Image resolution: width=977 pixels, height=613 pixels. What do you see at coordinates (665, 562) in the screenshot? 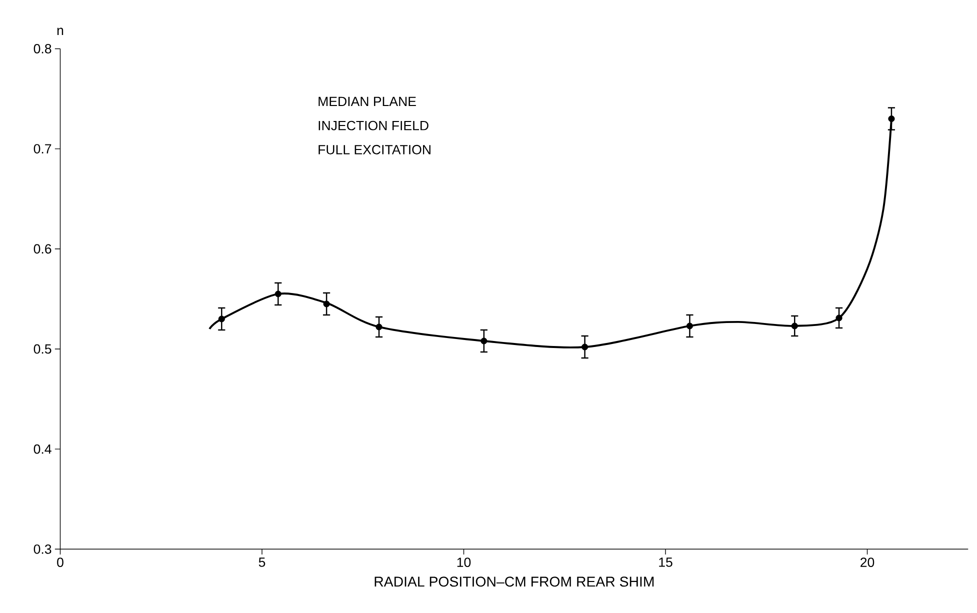
I see `x-tick-label: 15` at bounding box center [665, 562].